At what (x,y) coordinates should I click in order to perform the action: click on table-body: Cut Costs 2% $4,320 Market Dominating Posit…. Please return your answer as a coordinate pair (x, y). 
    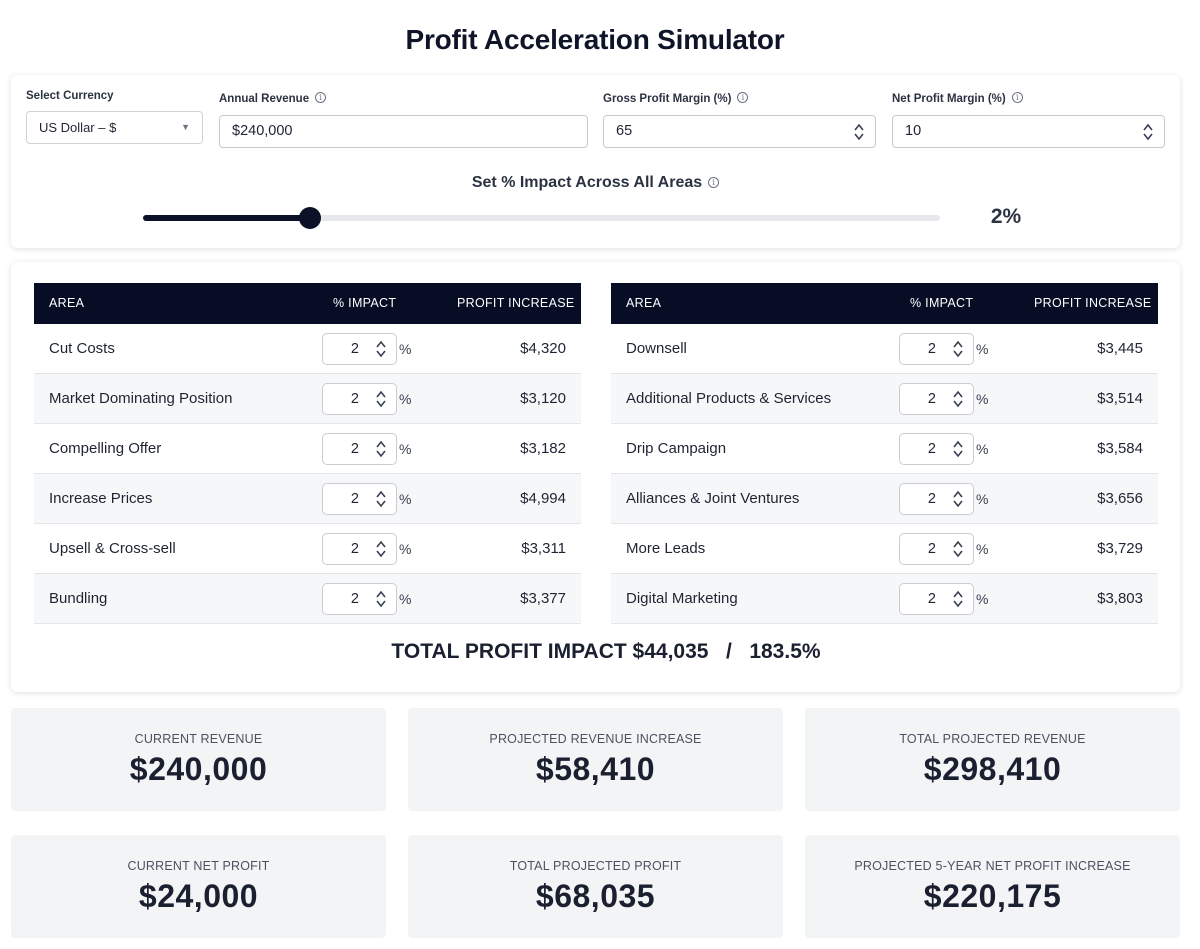
    Looking at the image, I should click on (307, 474).